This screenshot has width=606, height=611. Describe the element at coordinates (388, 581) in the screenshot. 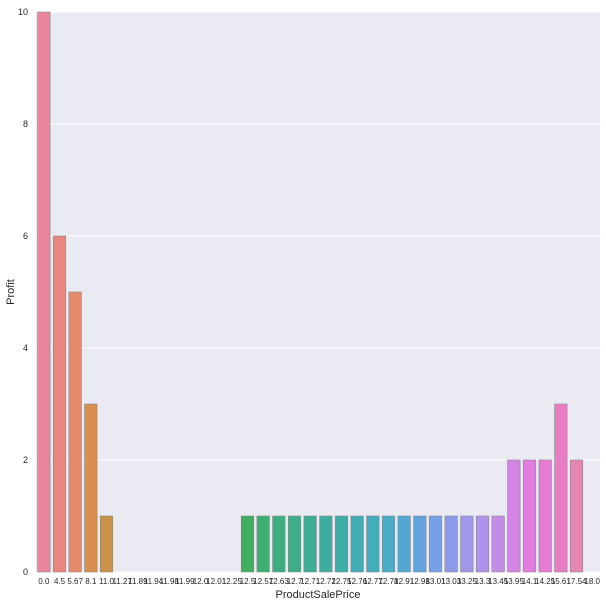

I see `x-tick-label: 12.78` at that location.